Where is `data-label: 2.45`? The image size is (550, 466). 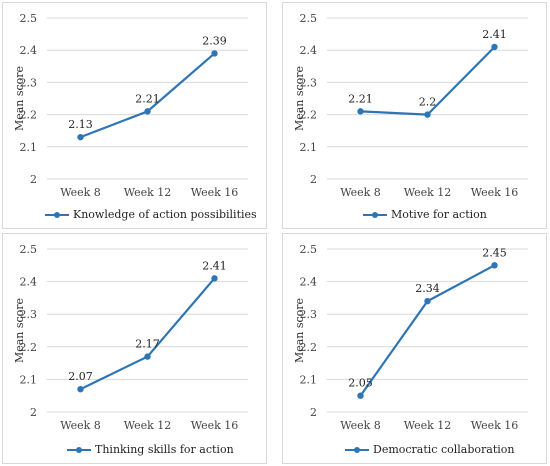 data-label: 2.45 is located at coordinates (494, 252).